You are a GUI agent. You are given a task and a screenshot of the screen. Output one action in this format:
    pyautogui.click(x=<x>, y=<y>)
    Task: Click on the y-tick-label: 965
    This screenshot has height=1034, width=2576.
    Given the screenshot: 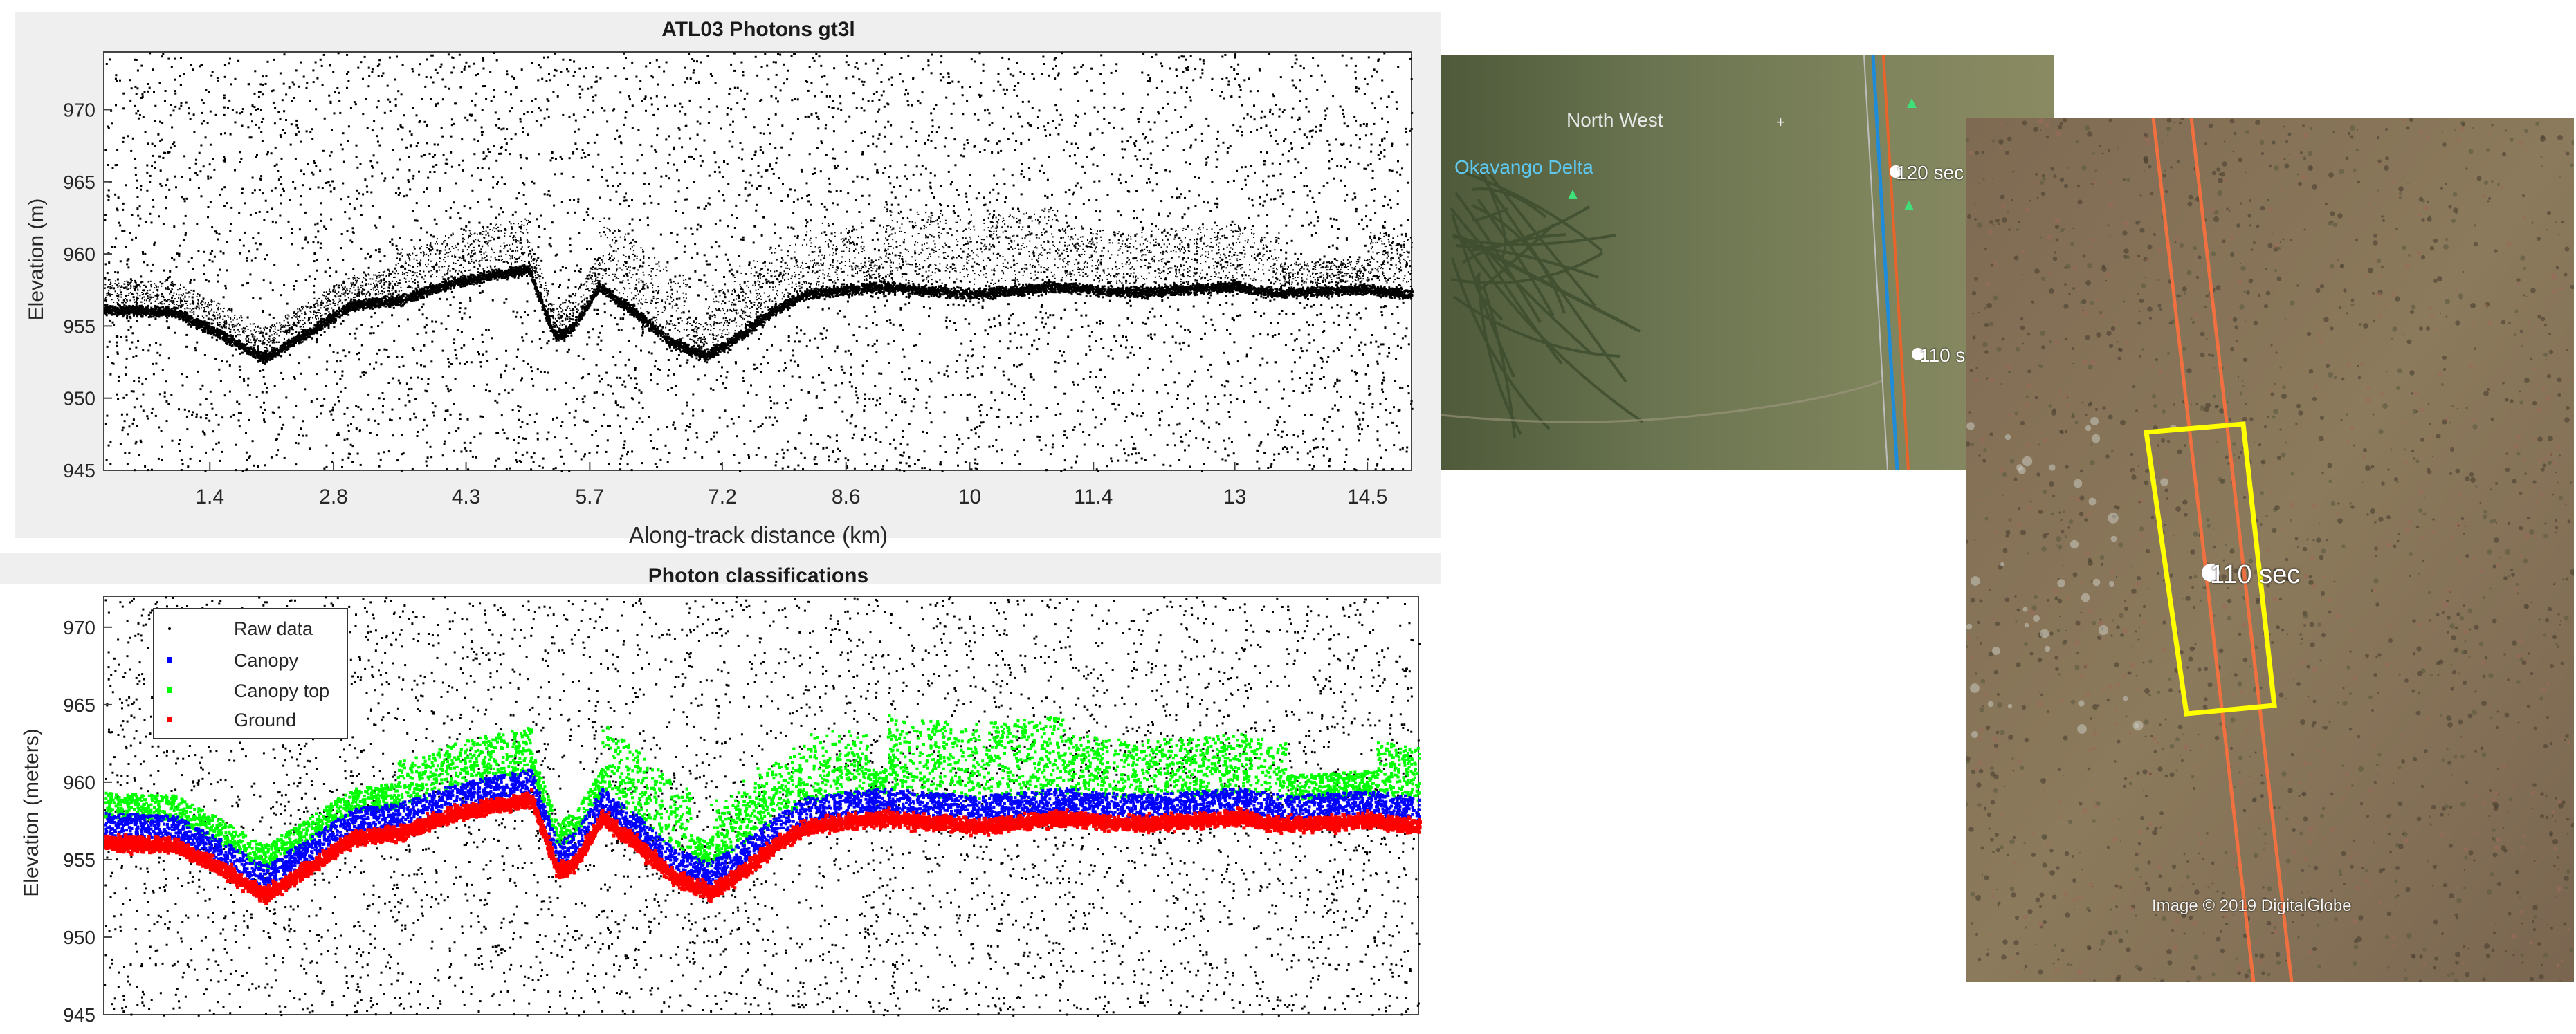 What is the action you would take?
    pyautogui.click(x=79, y=182)
    